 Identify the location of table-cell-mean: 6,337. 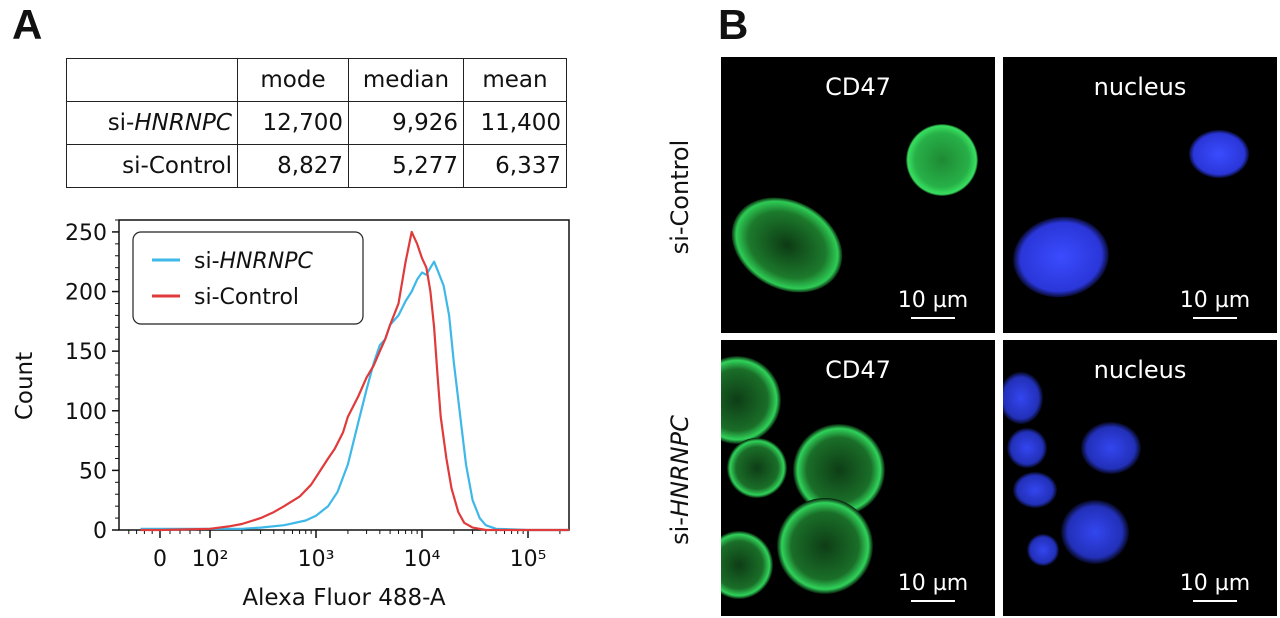
(515, 166).